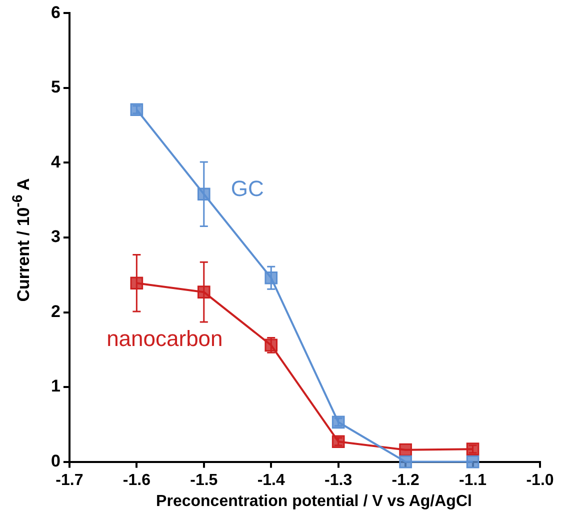  Describe the element at coordinates (55, 386) in the screenshot. I see `y-tick-label: 1` at that location.